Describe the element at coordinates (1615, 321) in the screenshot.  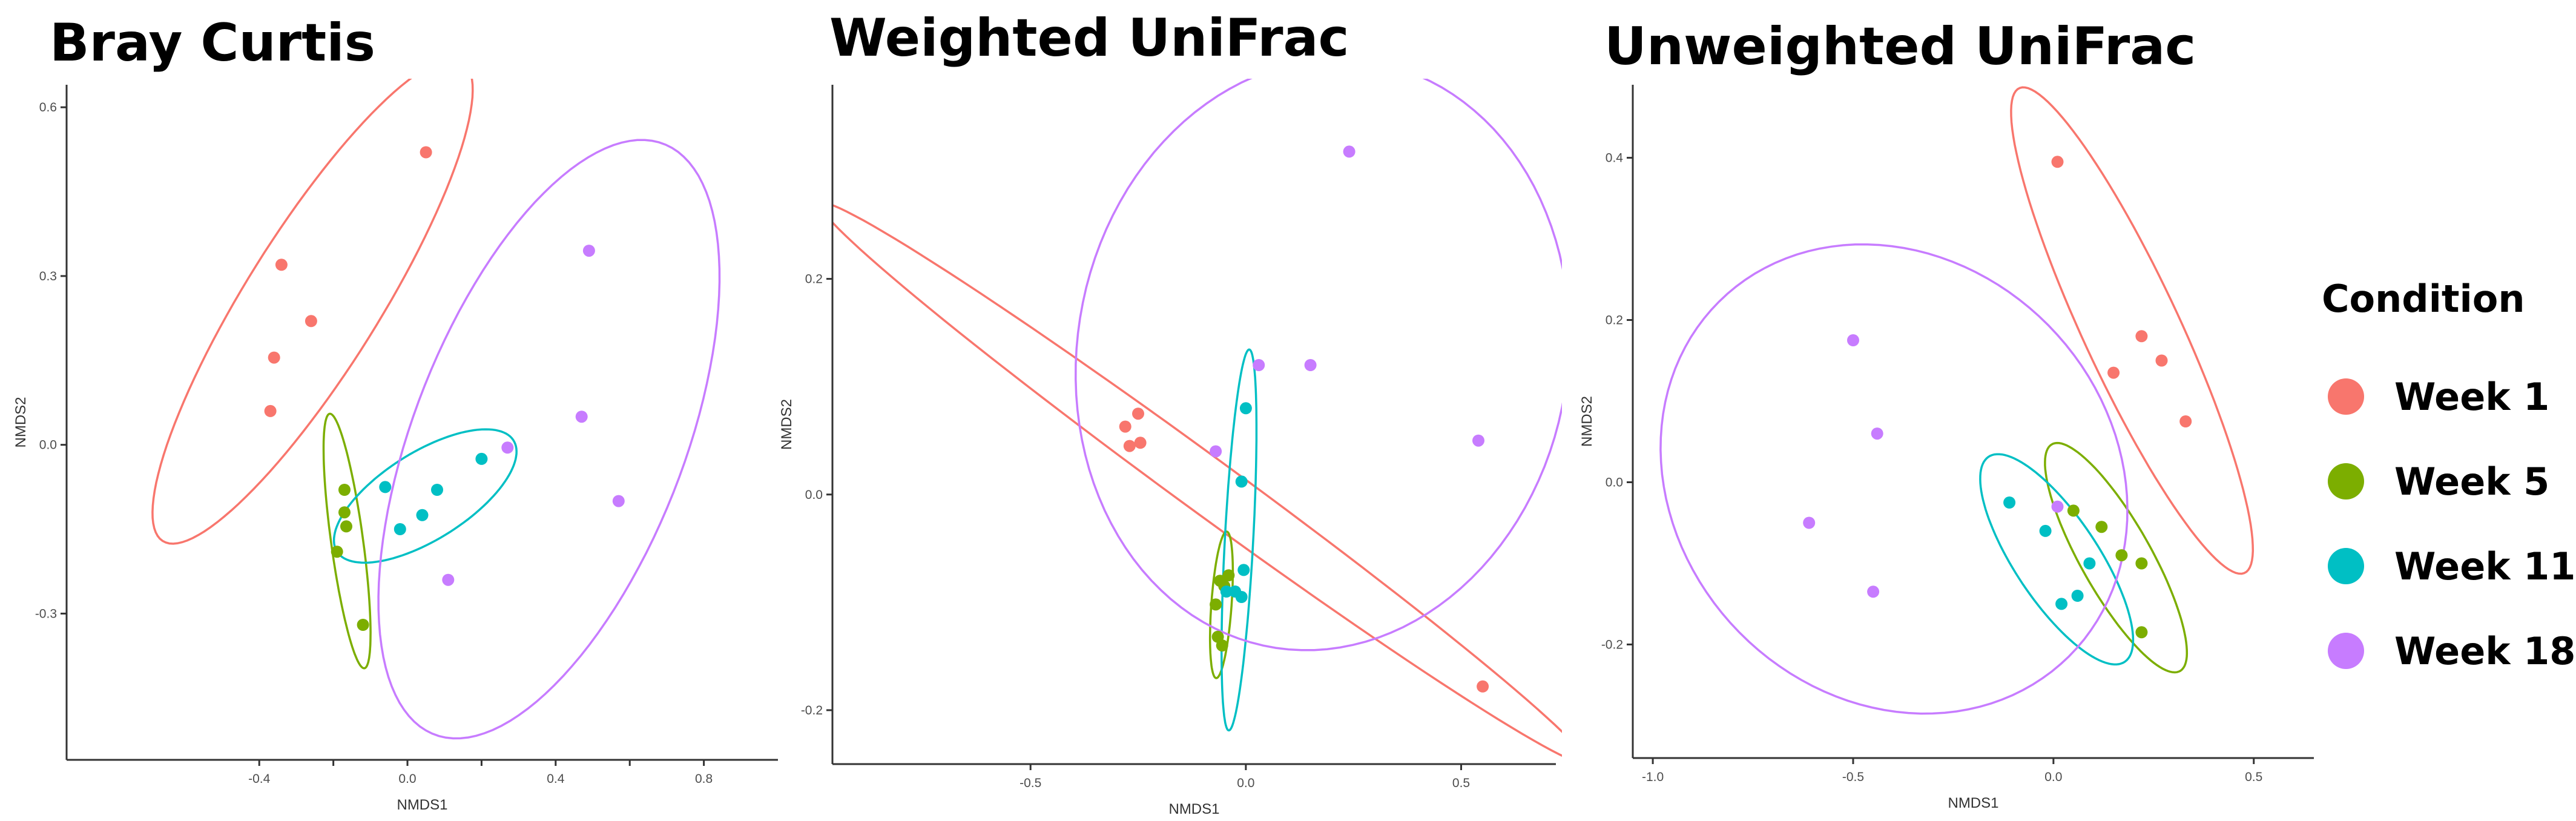
I see `y-tick-label: 0.2` at that location.